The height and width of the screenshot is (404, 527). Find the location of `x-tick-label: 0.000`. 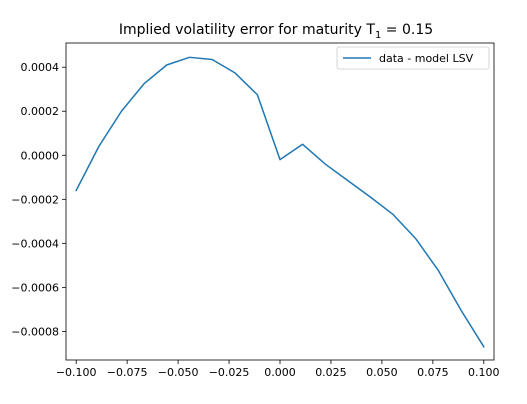

x-tick-label: 0.000 is located at coordinates (280, 372).